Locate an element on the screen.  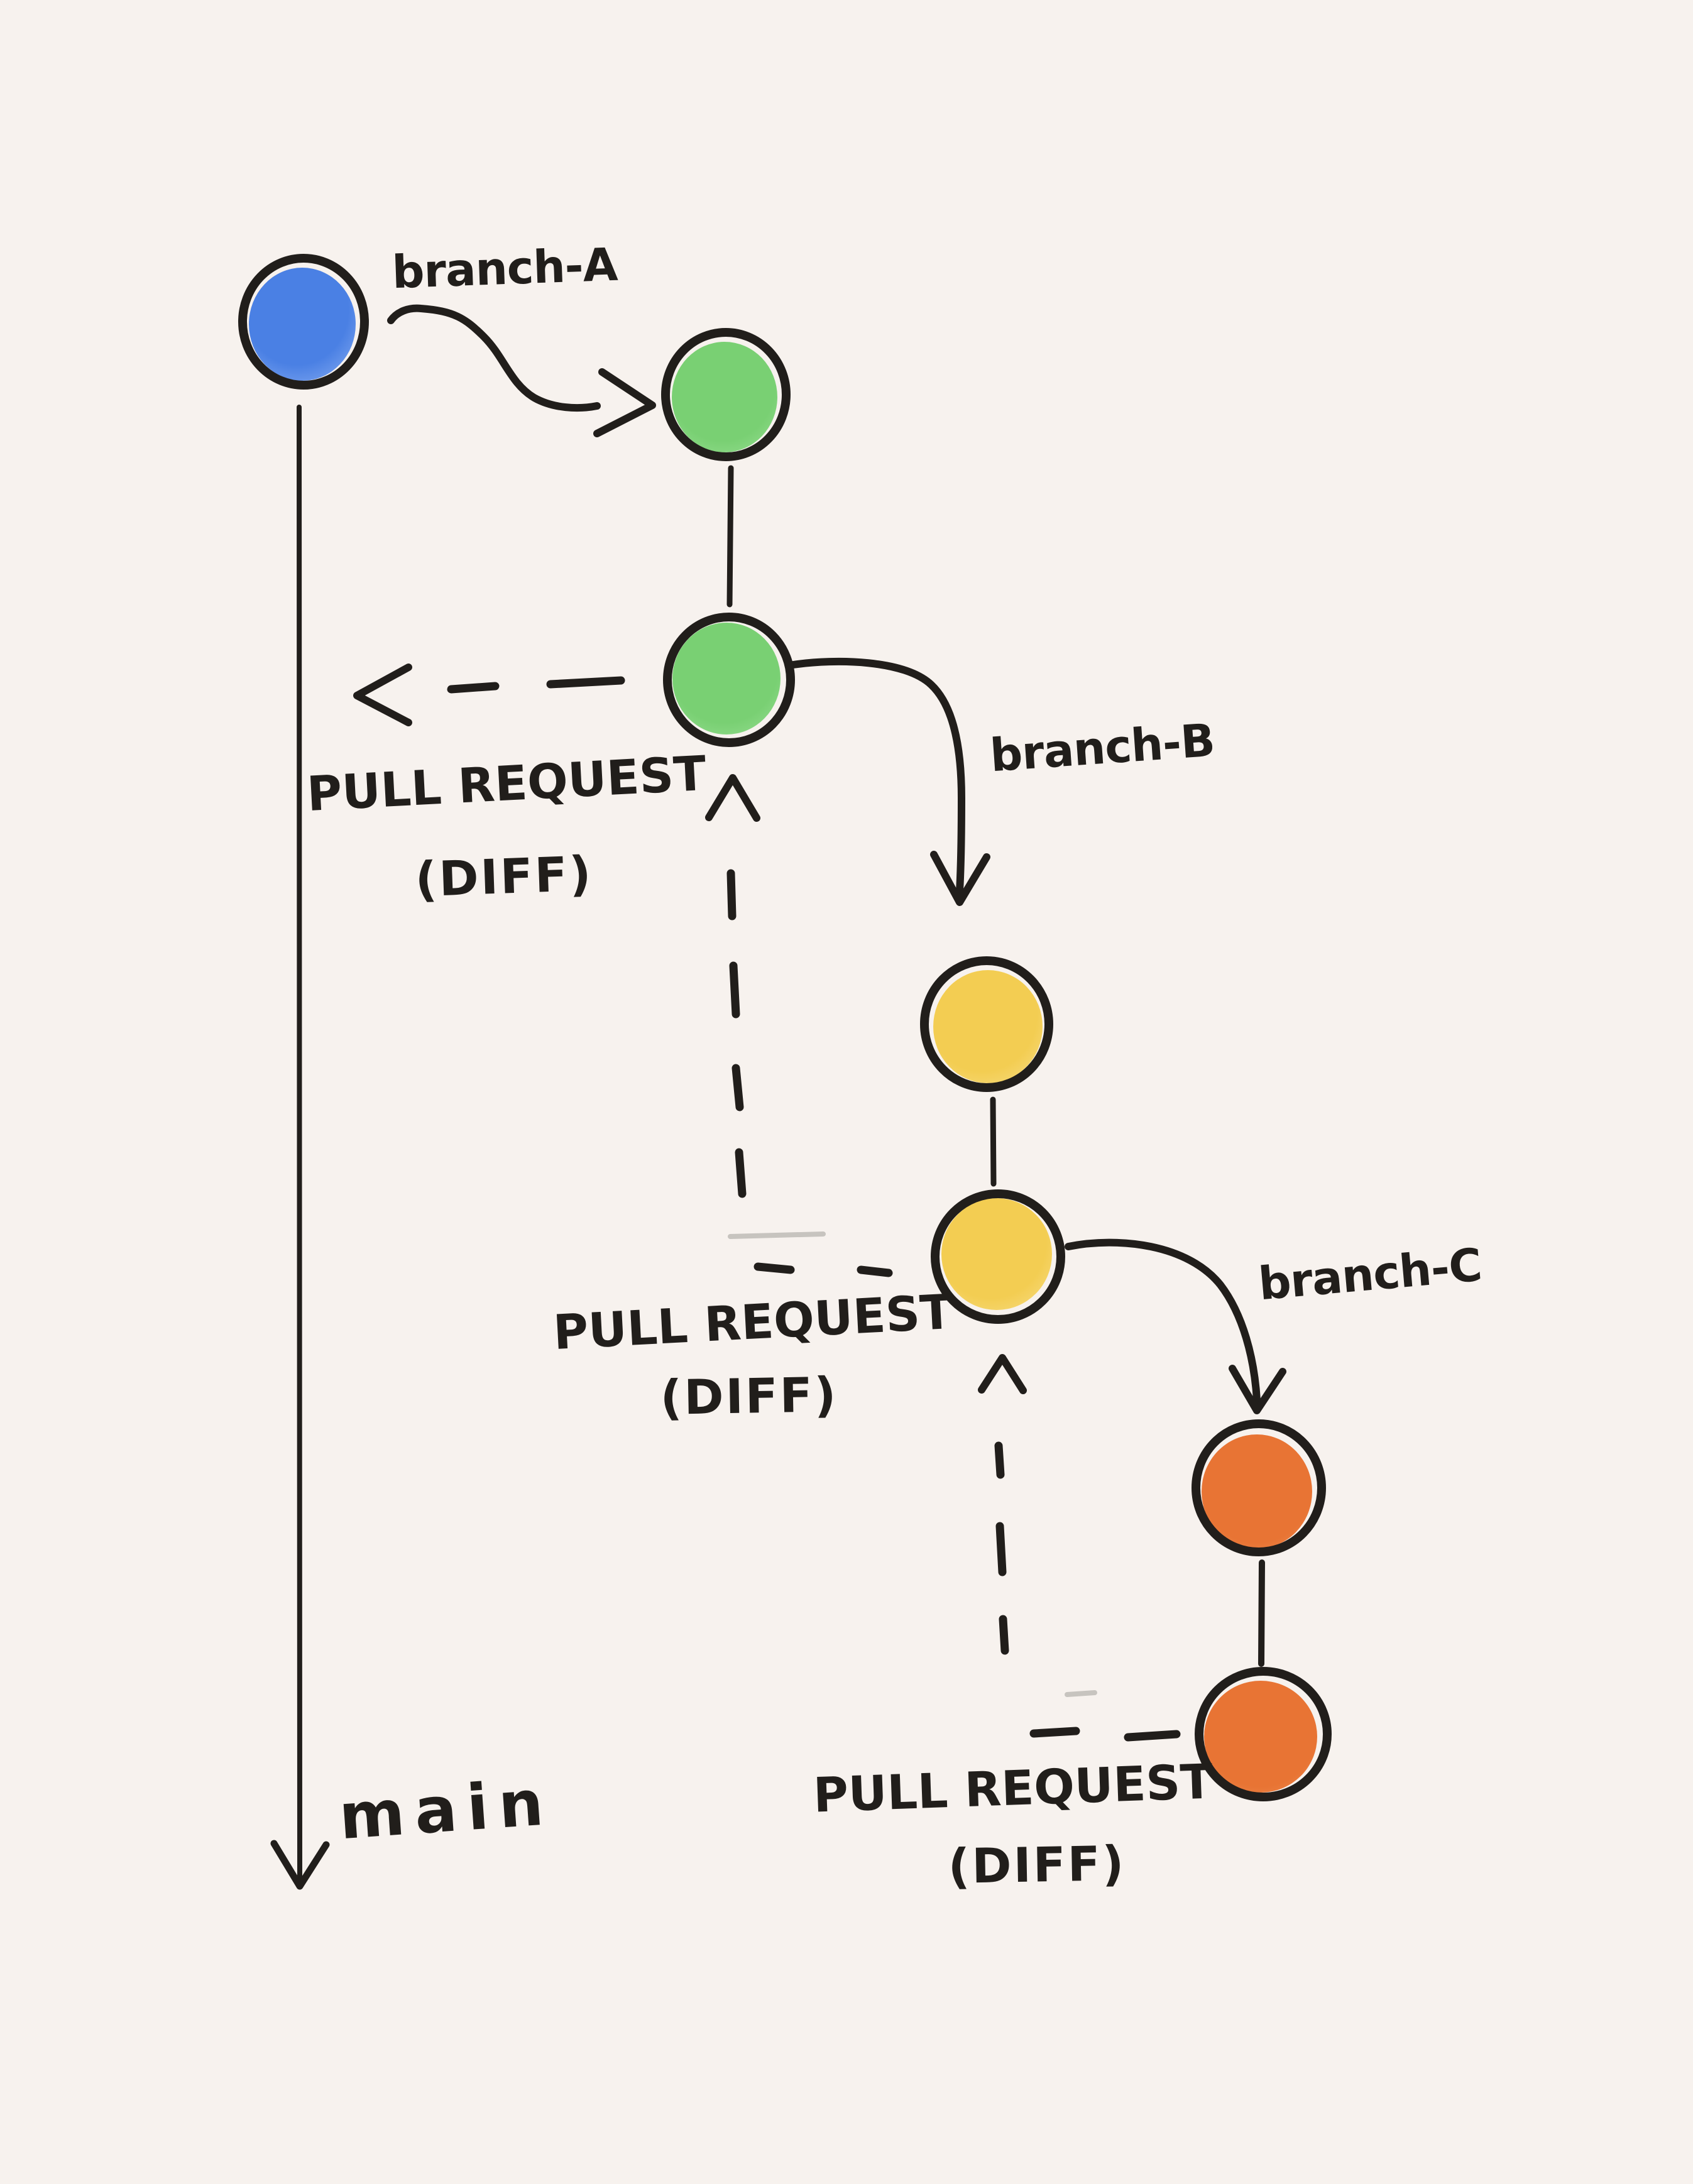
main-label: main is located at coordinates (446, 1809).